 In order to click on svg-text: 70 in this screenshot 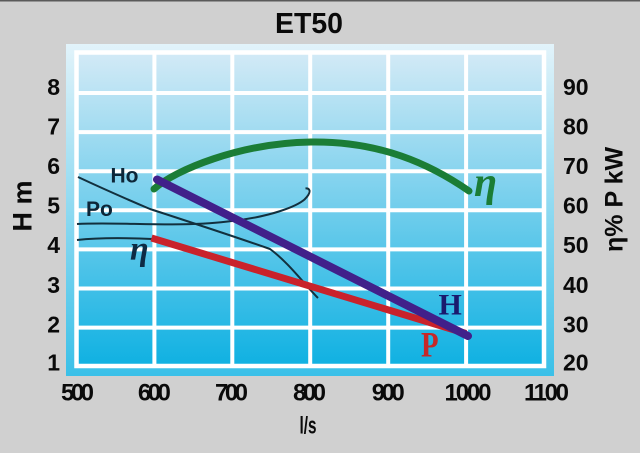, I will do `click(576, 166)`.